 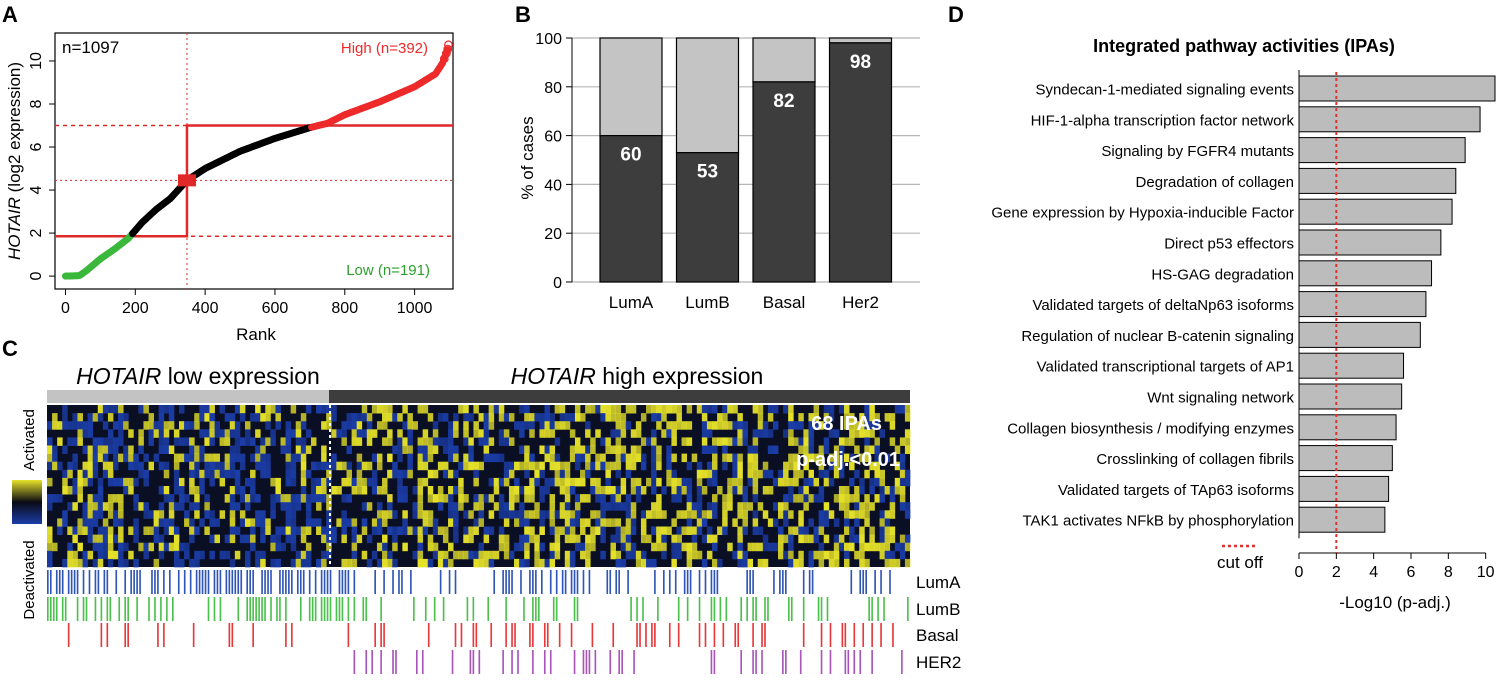 What do you see at coordinates (36, 146) in the screenshot?
I see `panel-a-y-tick-label: 6` at bounding box center [36, 146].